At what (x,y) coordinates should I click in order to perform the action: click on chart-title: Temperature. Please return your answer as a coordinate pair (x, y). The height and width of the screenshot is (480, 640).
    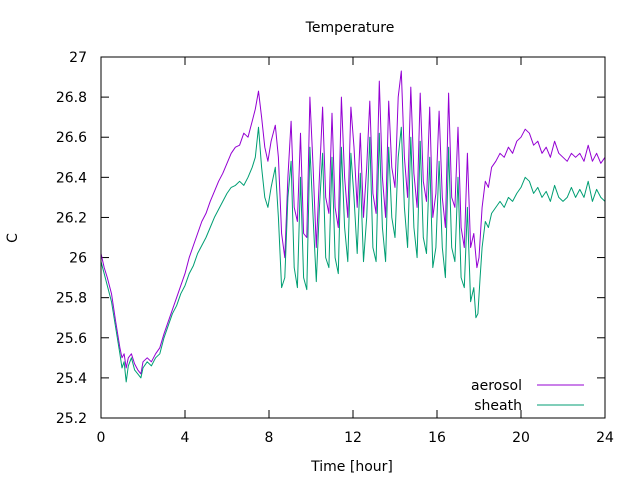
    Looking at the image, I should click on (350, 28).